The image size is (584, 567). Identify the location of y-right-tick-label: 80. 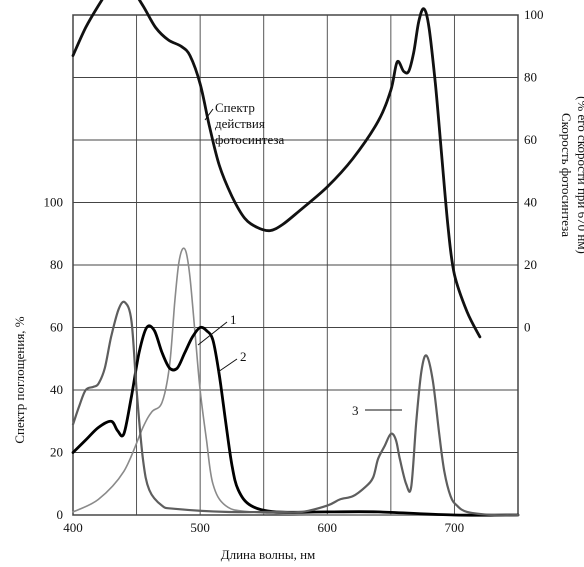
(530, 77).